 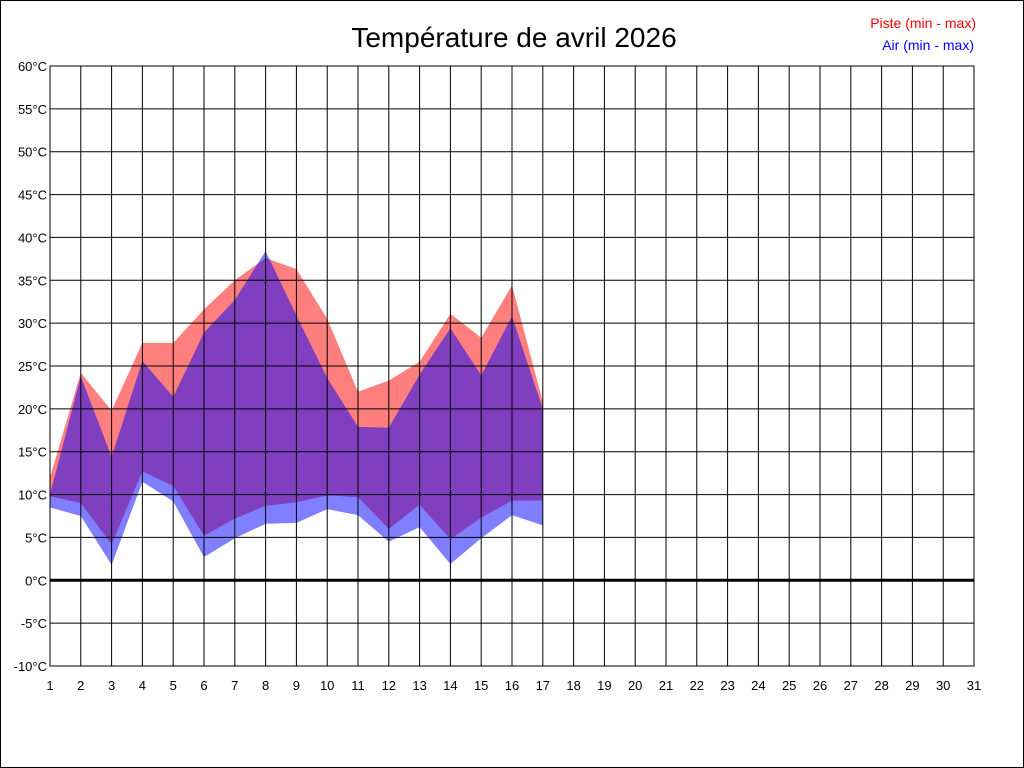 I want to click on y-tick-label: -10°C, so click(x=30, y=666).